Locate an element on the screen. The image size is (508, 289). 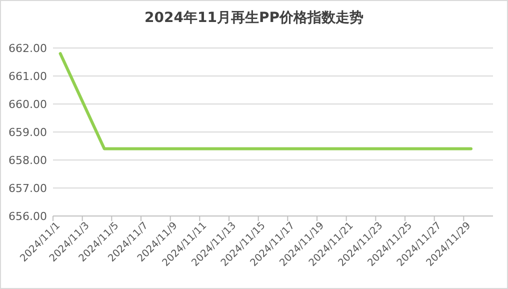
y-tick-label: 662.00 is located at coordinates (27, 48).